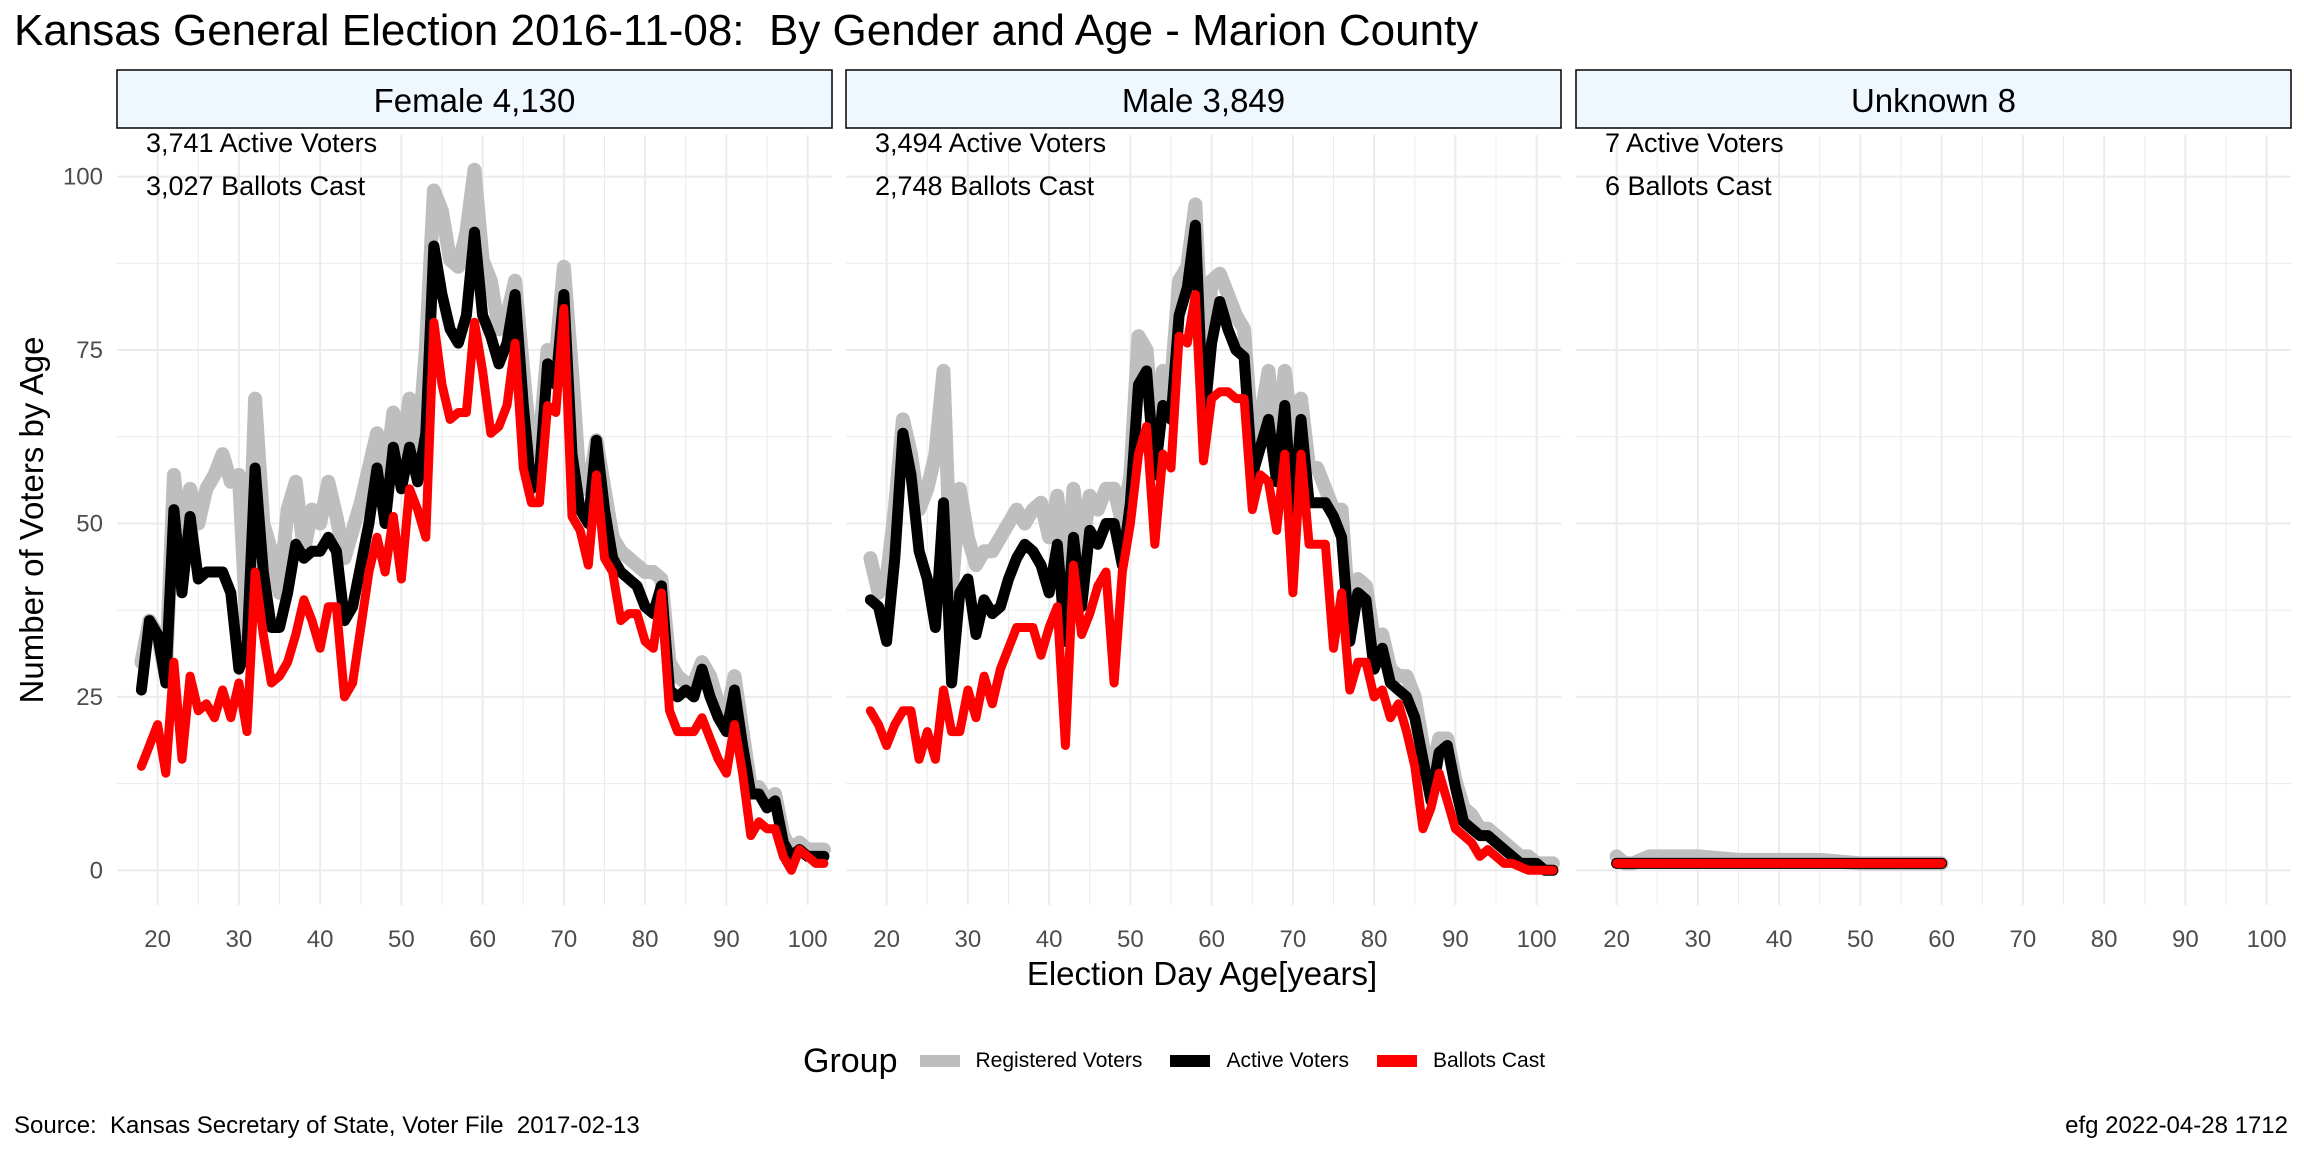 The image size is (2304, 1152). What do you see at coordinates (83, 177) in the screenshot?
I see `y-tick-label: 100` at bounding box center [83, 177].